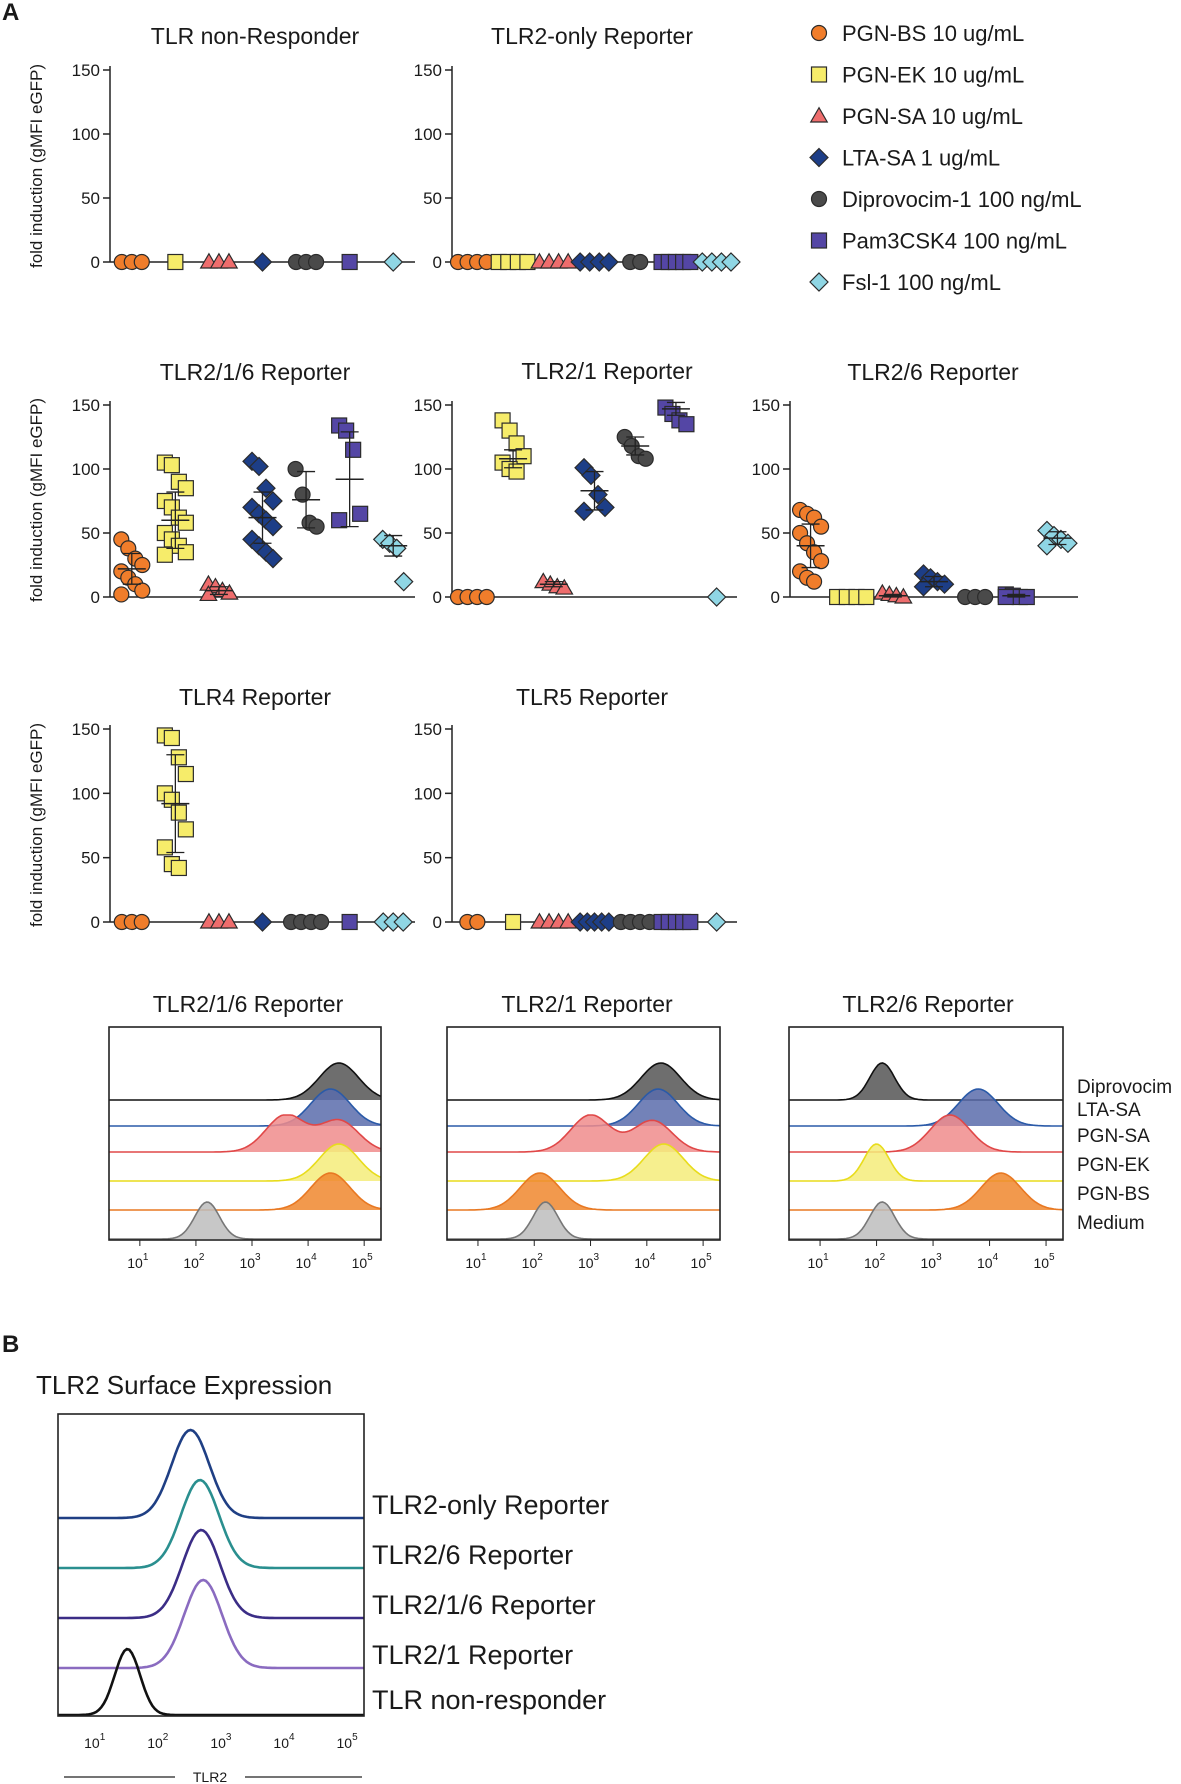 The width and height of the screenshot is (1181, 1784). I want to click on track-label-lta-sa: LTA-SA, so click(1109, 1110).